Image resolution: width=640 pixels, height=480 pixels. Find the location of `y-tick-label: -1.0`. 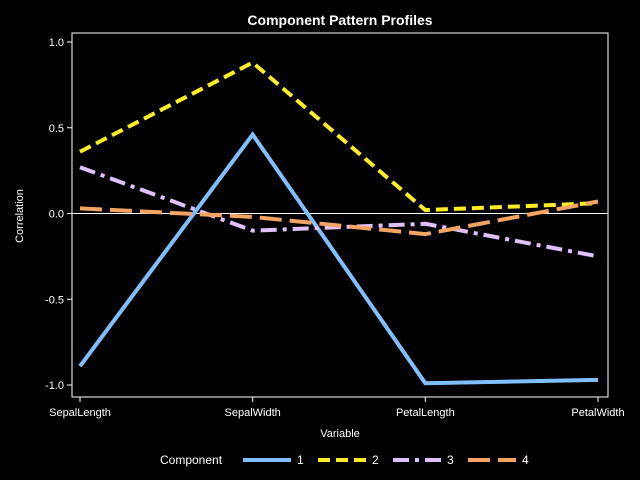

y-tick-label: -1.0 is located at coordinates (54, 386).